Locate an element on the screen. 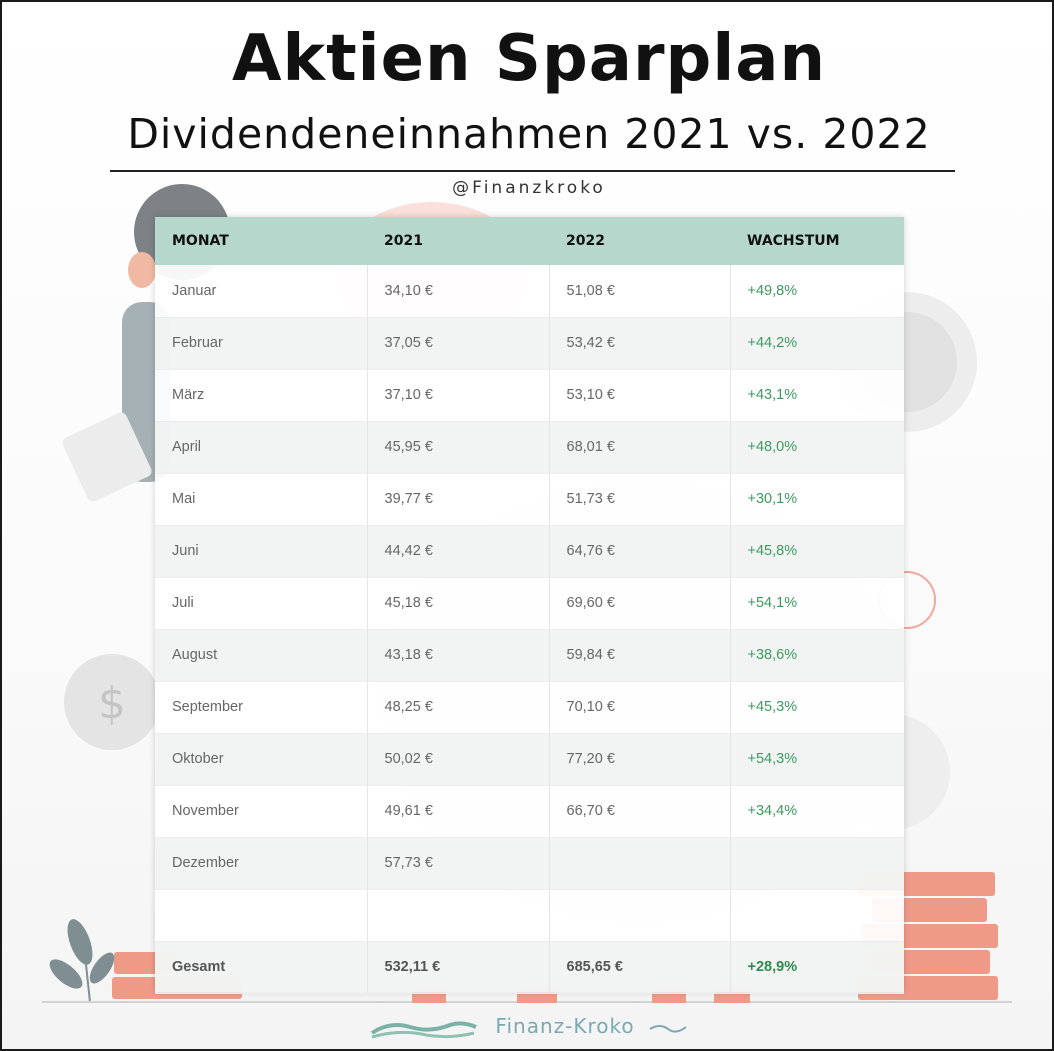 Image resolution: width=1054 pixels, height=1051 pixels. table-row: Dezember 57,73 € is located at coordinates (529, 863).